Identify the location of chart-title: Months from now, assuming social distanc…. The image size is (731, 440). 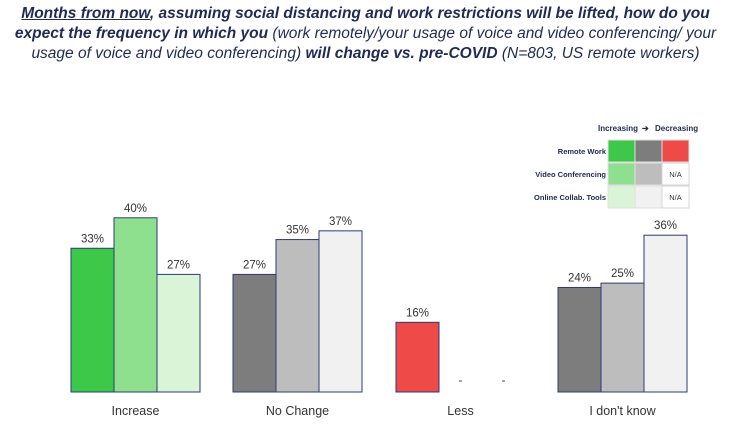
(365, 34).